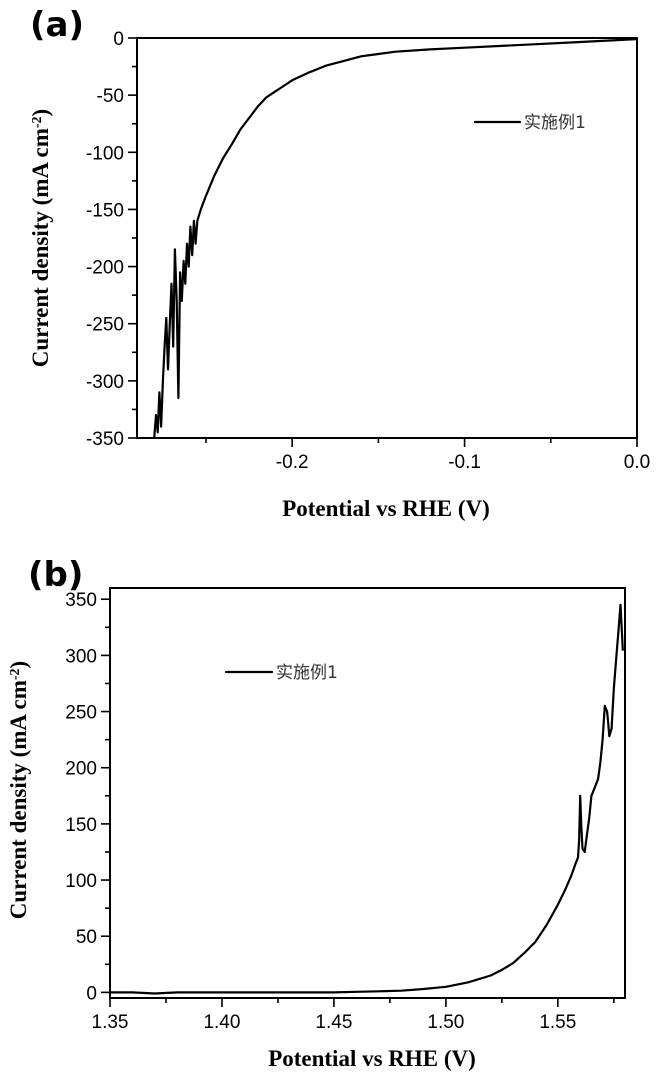  What do you see at coordinates (15, 674) in the screenshot?
I see `y-axis-title-b-sup: -2` at bounding box center [15, 674].